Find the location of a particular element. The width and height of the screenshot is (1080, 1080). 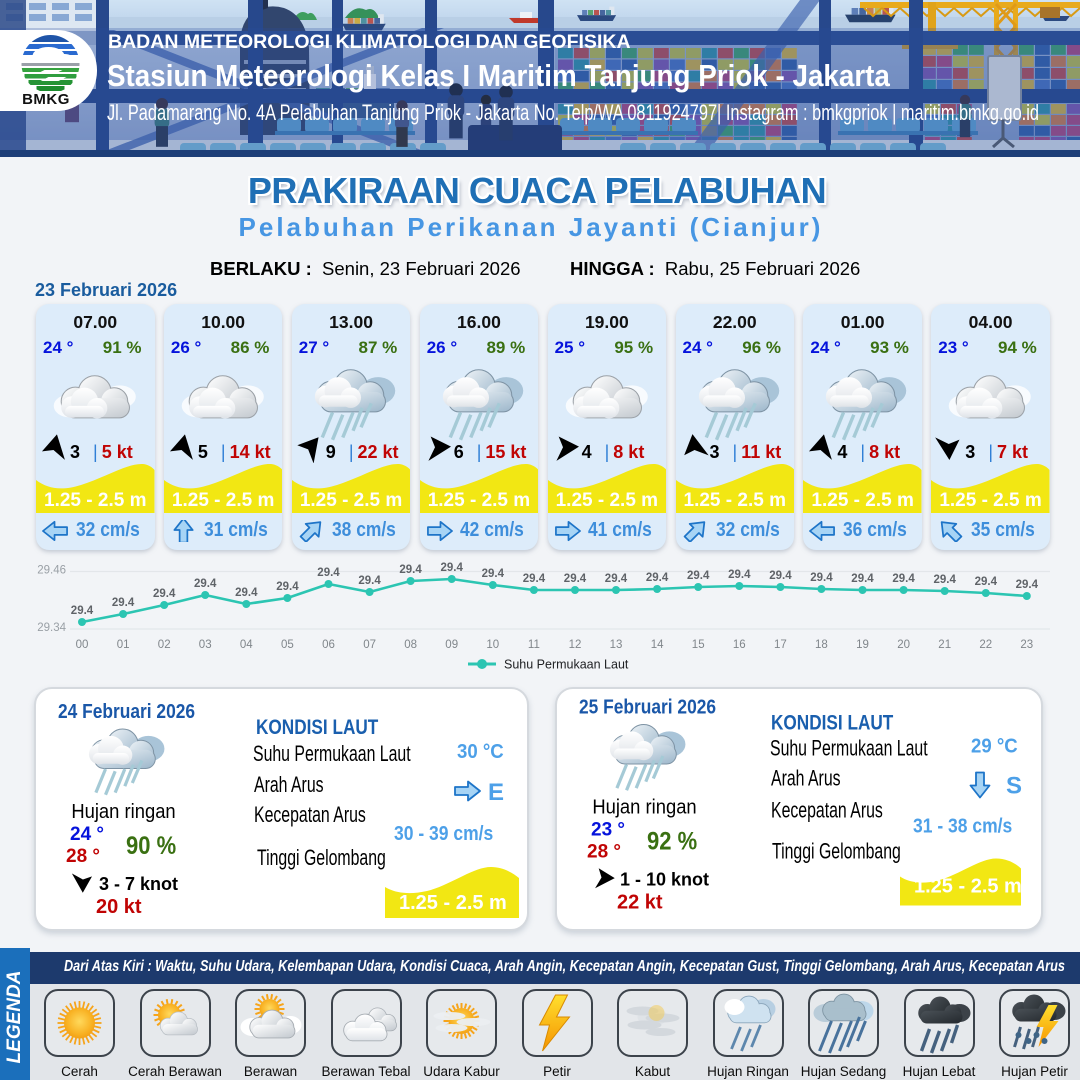

svg-text: 05 is located at coordinates (287, 645).